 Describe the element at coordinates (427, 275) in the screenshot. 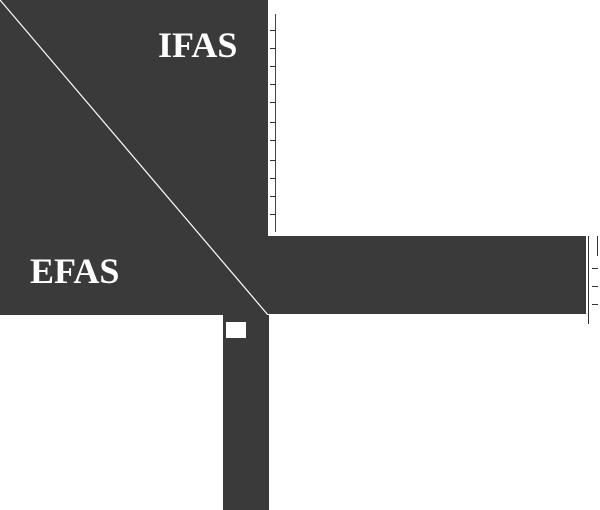

I see `row-band` at that location.